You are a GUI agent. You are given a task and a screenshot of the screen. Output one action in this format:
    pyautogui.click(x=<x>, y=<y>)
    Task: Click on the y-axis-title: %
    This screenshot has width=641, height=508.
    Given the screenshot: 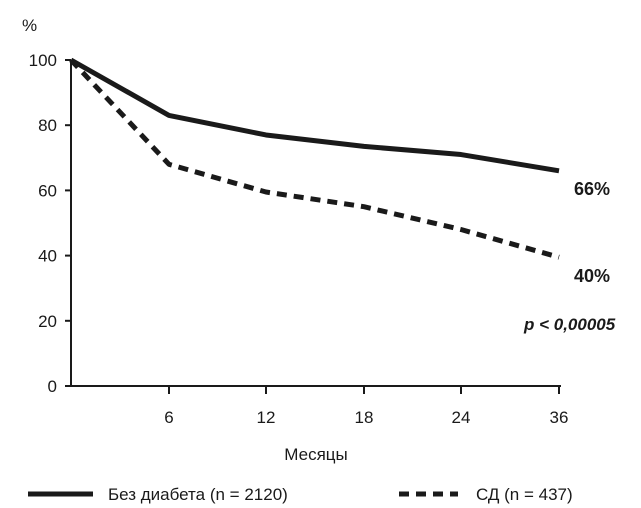 What is the action you would take?
    pyautogui.click(x=29, y=25)
    